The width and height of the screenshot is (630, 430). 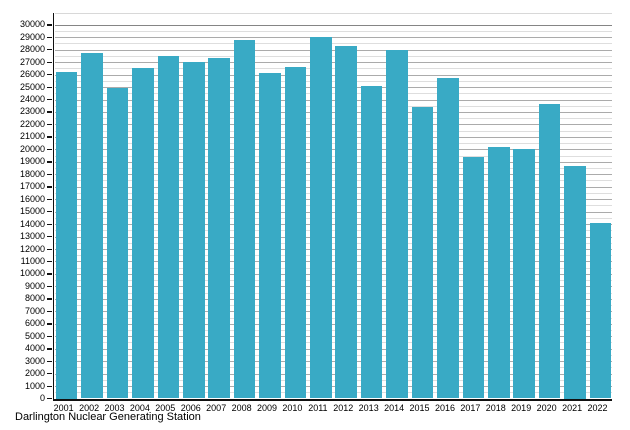 I want to click on y-axis-tick-label: 18000, so click(x=32, y=173).